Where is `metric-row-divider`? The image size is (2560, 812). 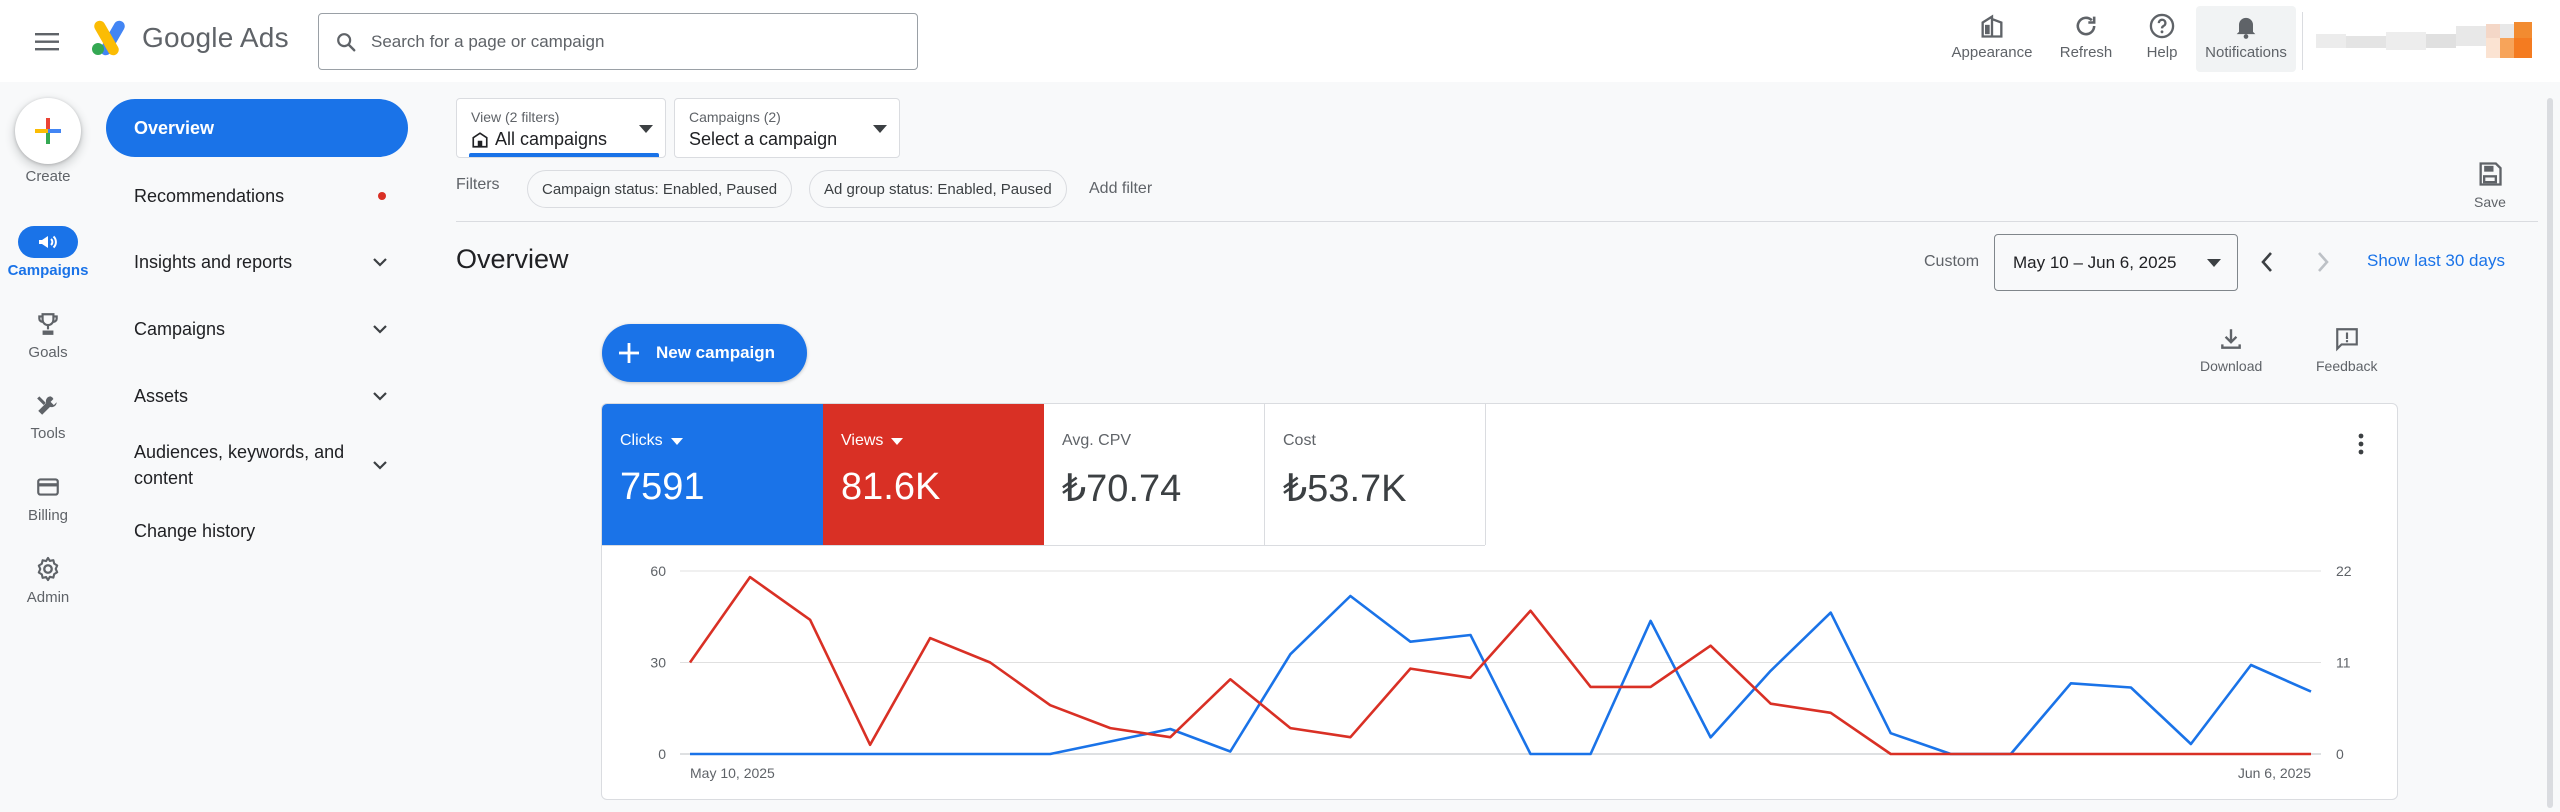 metric-row-divider is located at coordinates (1043, 545).